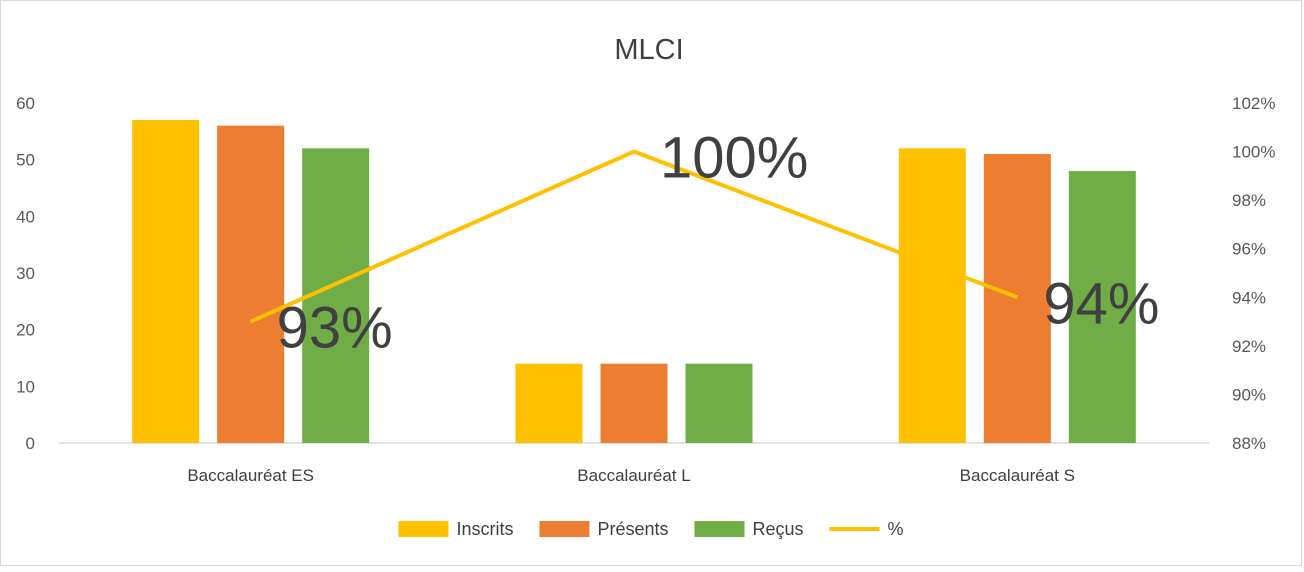 This screenshot has height=572, width=1304. What do you see at coordinates (1017, 475) in the screenshot?
I see `category-label: Baccalauréat S` at bounding box center [1017, 475].